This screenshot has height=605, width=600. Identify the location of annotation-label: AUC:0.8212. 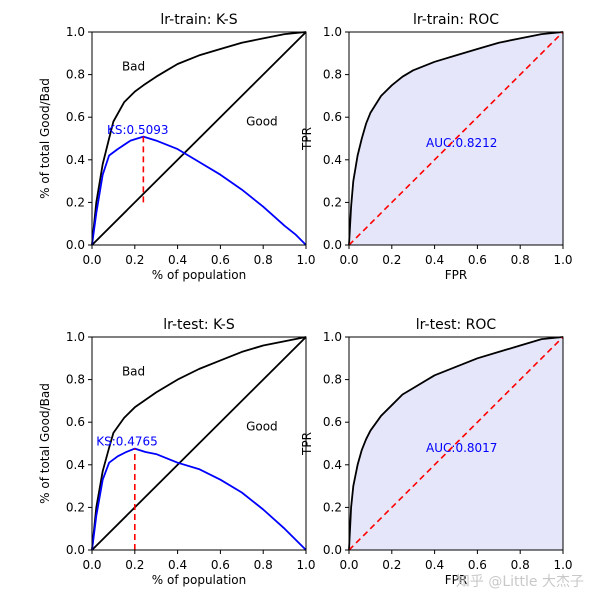
(461, 143).